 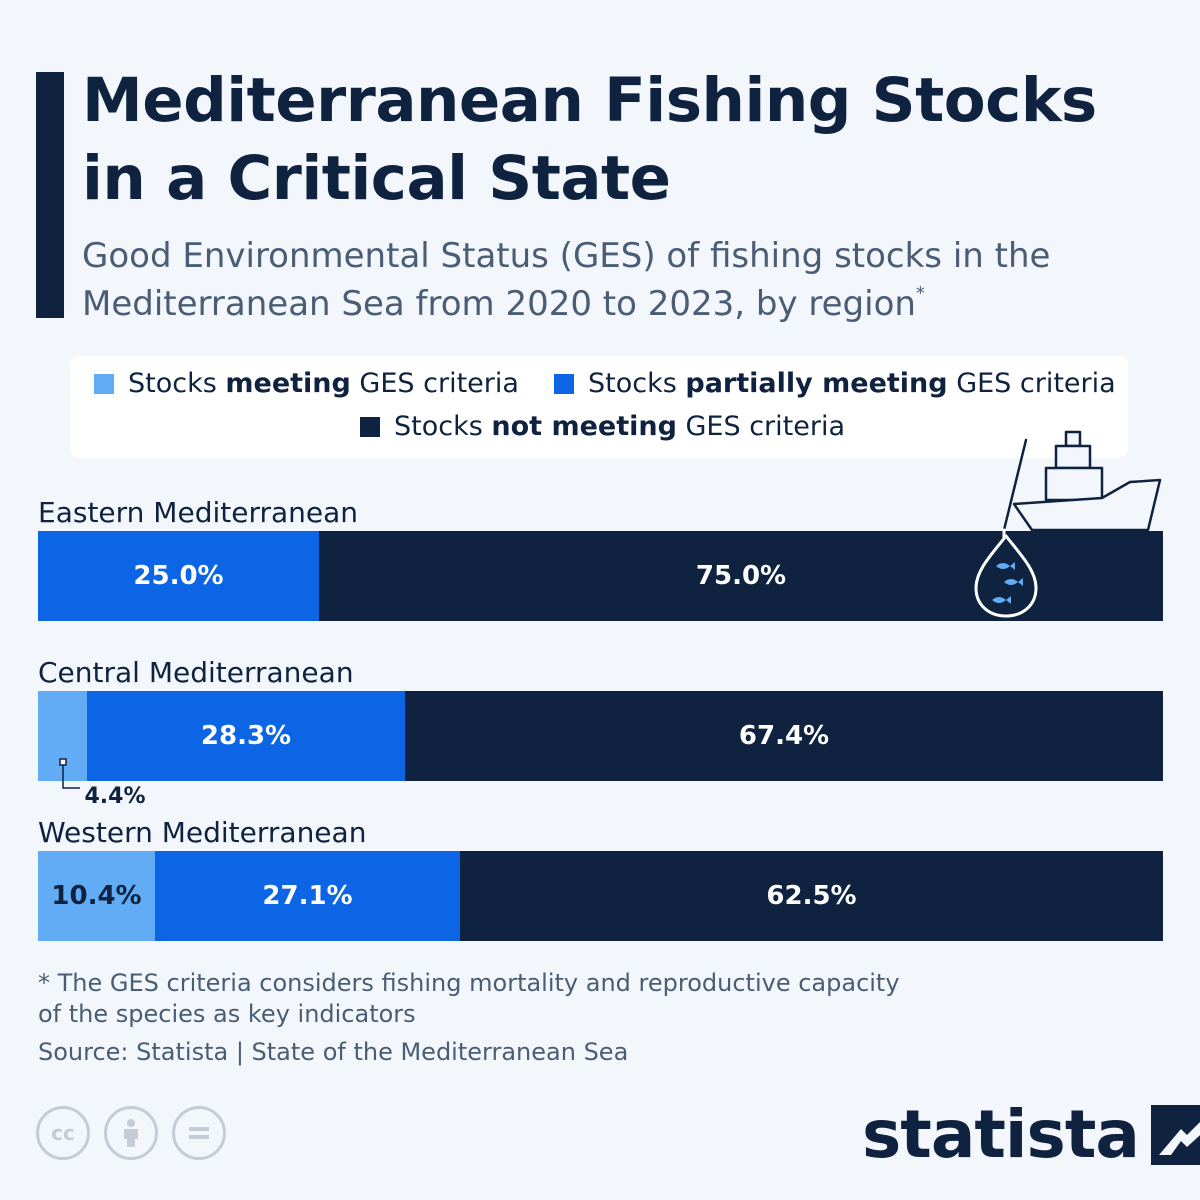 I want to click on title-accent-bar, so click(x=50, y=195).